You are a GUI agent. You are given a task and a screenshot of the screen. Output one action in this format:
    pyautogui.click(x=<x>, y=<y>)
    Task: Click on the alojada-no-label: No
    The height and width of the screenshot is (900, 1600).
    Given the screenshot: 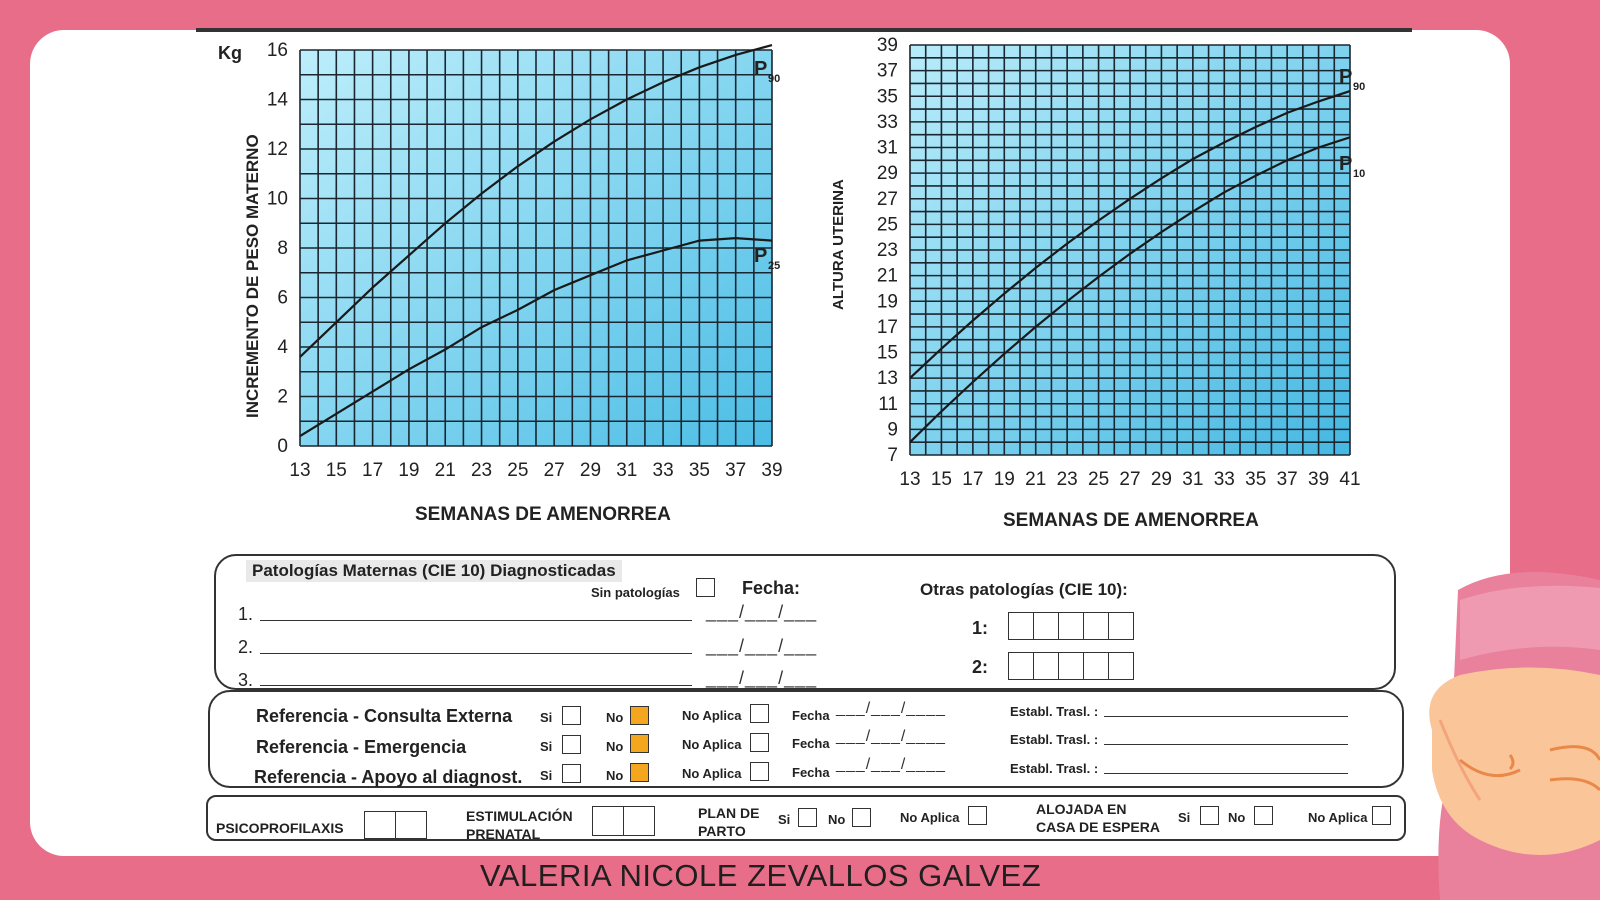 What is the action you would take?
    pyautogui.click(x=1237, y=817)
    